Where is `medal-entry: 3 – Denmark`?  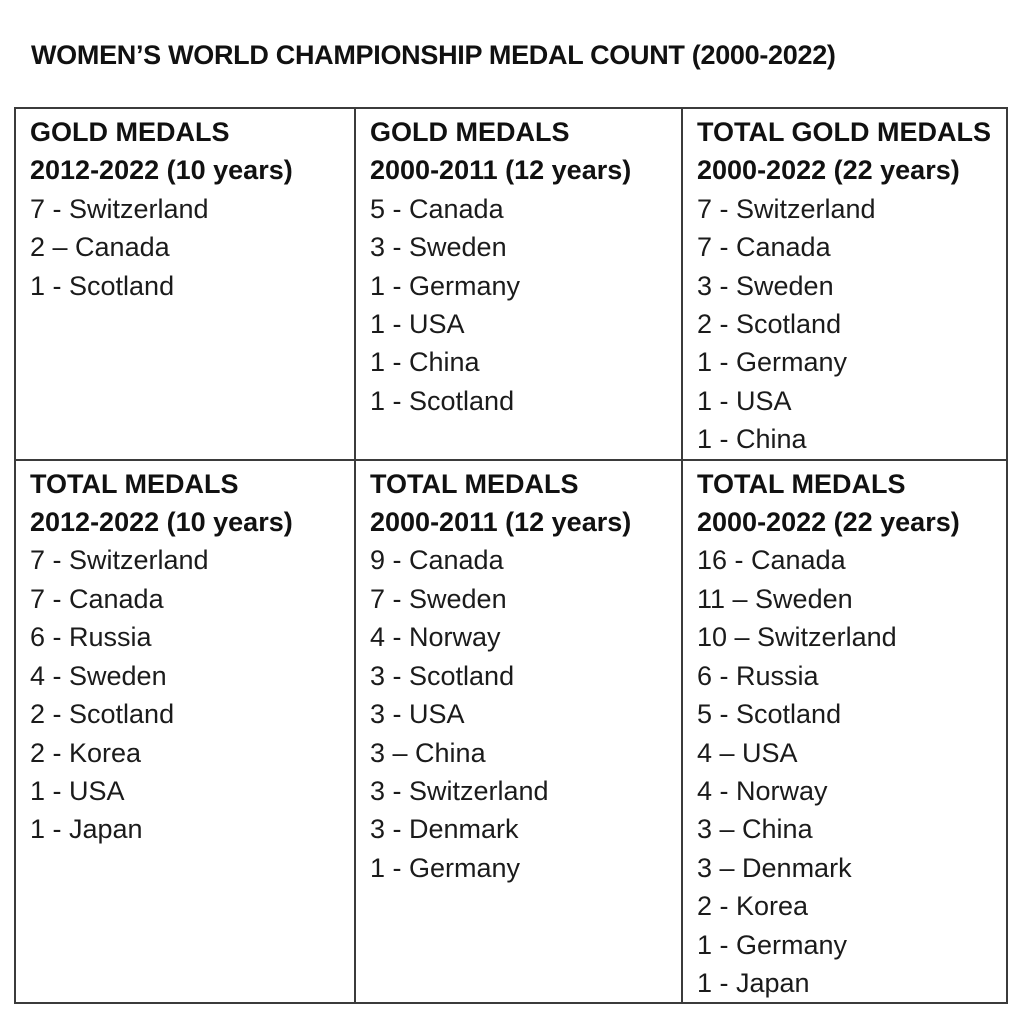
medal-entry: 3 – Denmark is located at coordinates (774, 867).